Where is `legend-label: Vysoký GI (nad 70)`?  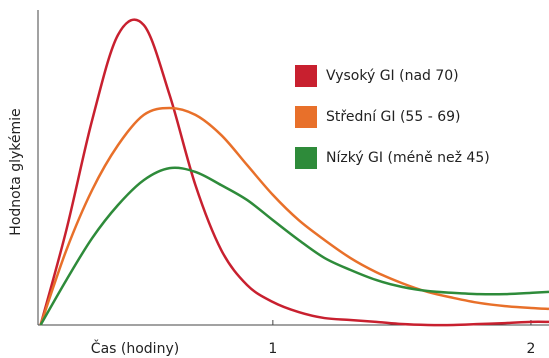
legend-label: Vysoký GI (nad 70) is located at coordinates (392, 76).